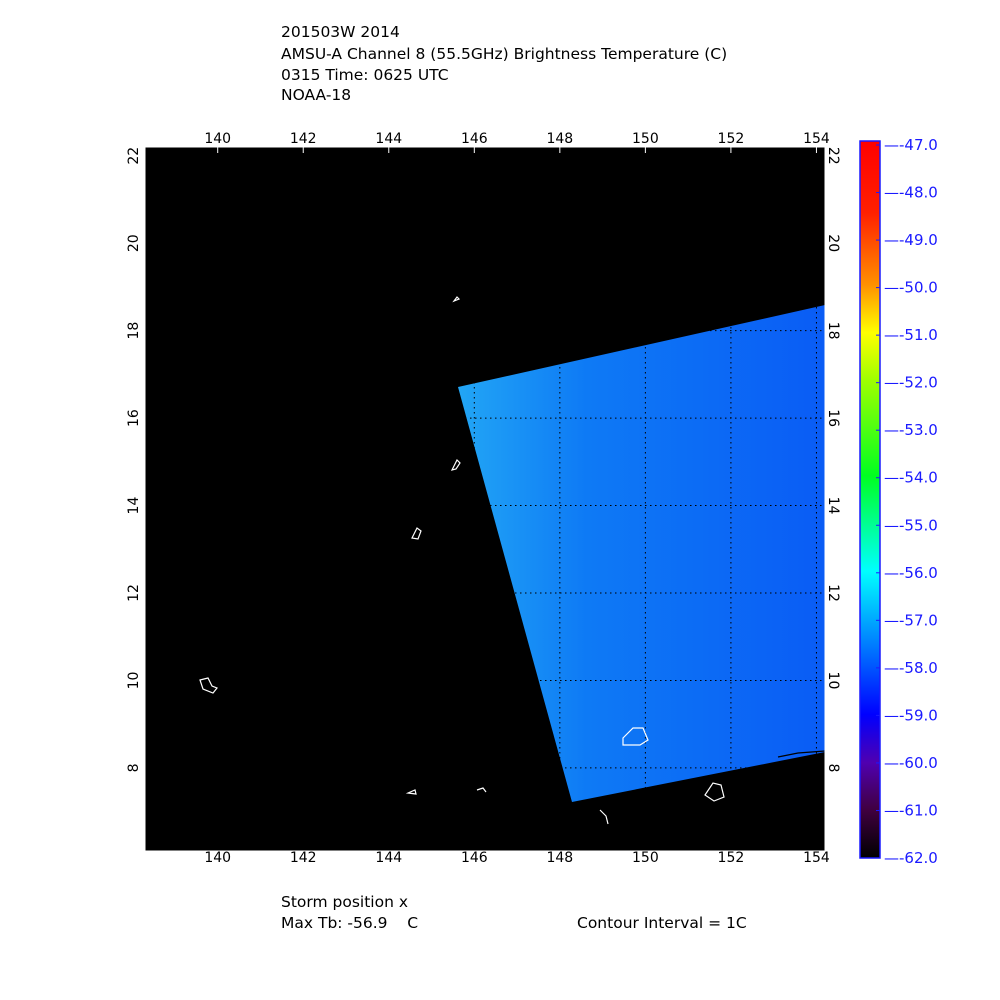 The width and height of the screenshot is (1000, 1000). What do you see at coordinates (559, 858) in the screenshot?
I see `lon-tick-bottom: 148` at bounding box center [559, 858].